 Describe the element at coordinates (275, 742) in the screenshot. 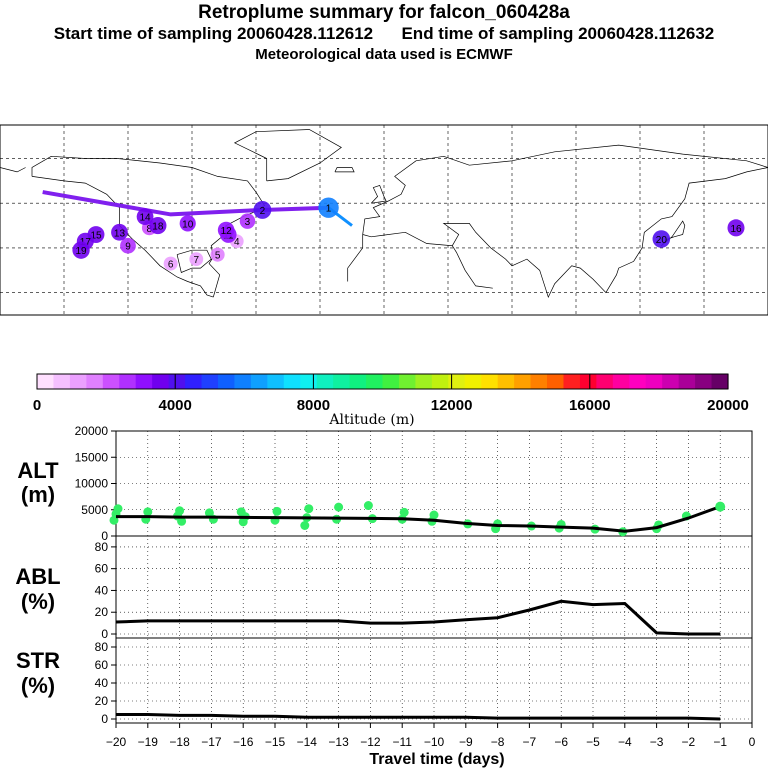

I see `x-tick-label: −15` at that location.